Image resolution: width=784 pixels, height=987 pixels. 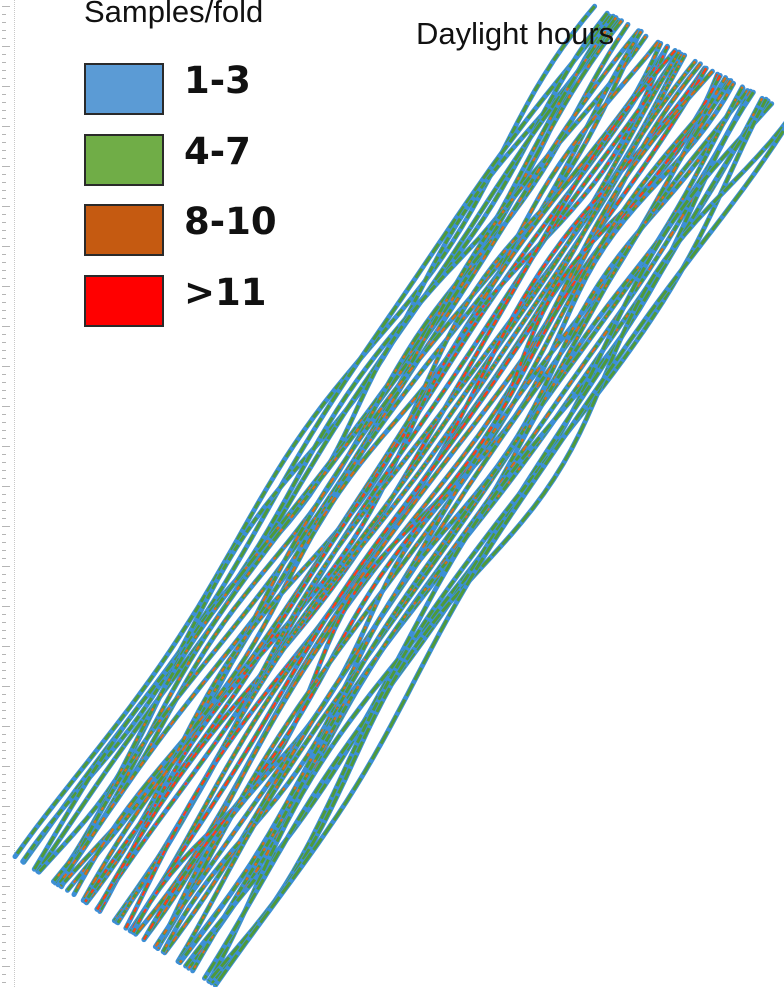 What do you see at coordinates (7, 493) in the screenshot?
I see `vertical-ruler` at bounding box center [7, 493].